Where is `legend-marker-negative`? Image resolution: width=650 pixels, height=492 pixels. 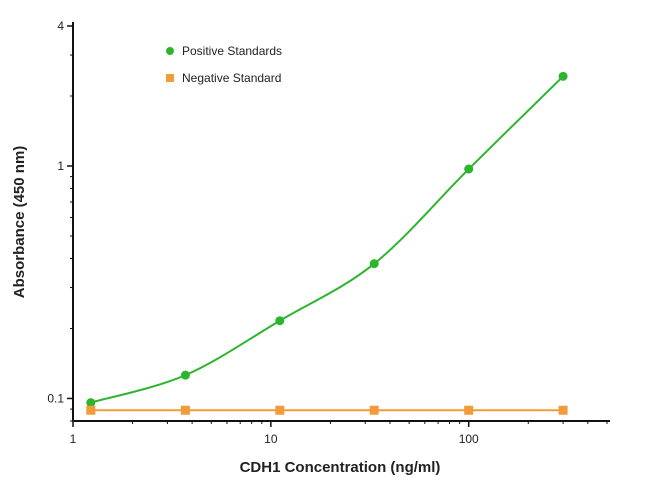
legend-marker-negative is located at coordinates (170, 78).